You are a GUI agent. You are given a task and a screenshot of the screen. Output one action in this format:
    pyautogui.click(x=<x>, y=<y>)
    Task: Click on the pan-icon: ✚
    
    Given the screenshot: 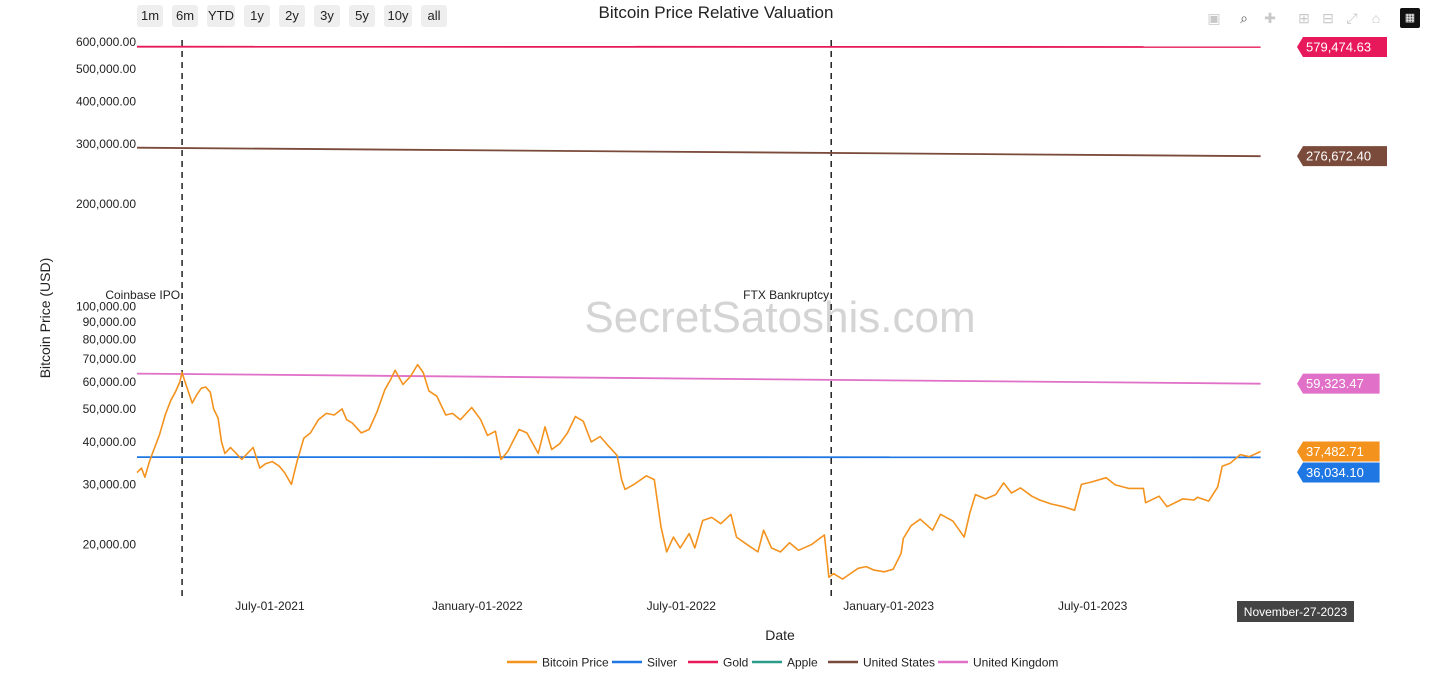 What is the action you would take?
    pyautogui.click(x=1270, y=18)
    